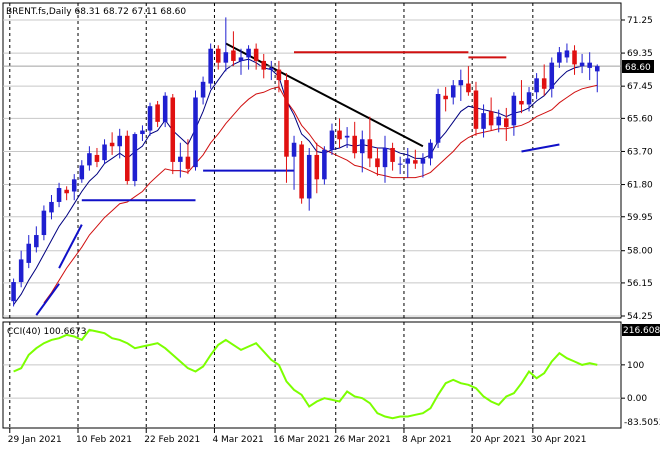 Image resolution: width=660 pixels, height=454 pixels. Describe the element at coordinates (47, 332) in the screenshot. I see `cci-title: CCI(40) 100.6673` at that location.